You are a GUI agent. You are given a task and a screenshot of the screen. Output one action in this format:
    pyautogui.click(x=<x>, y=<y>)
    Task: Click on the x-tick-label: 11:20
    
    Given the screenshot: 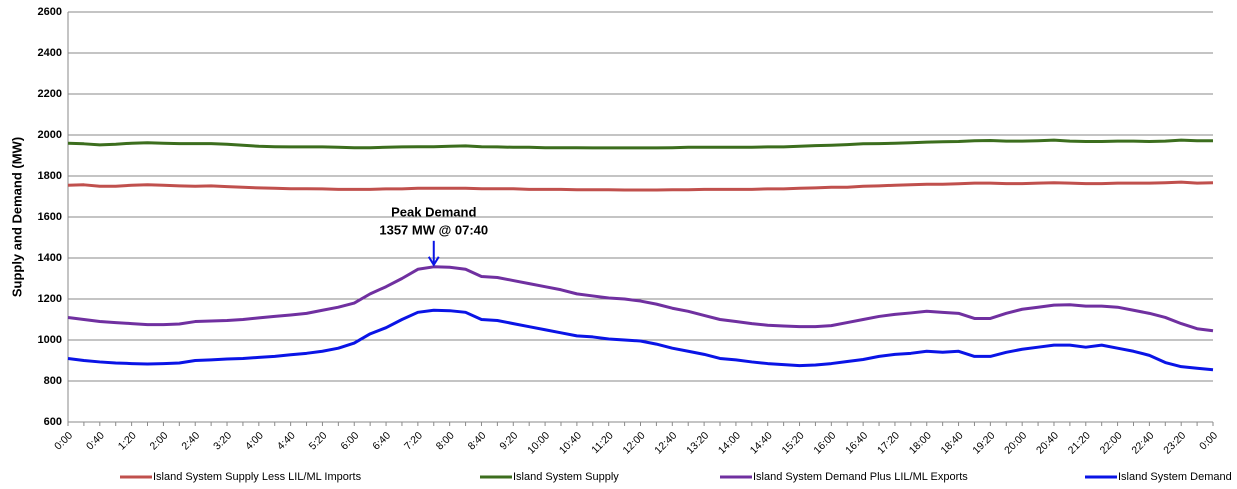 What is the action you would take?
    pyautogui.click(x=602, y=442)
    